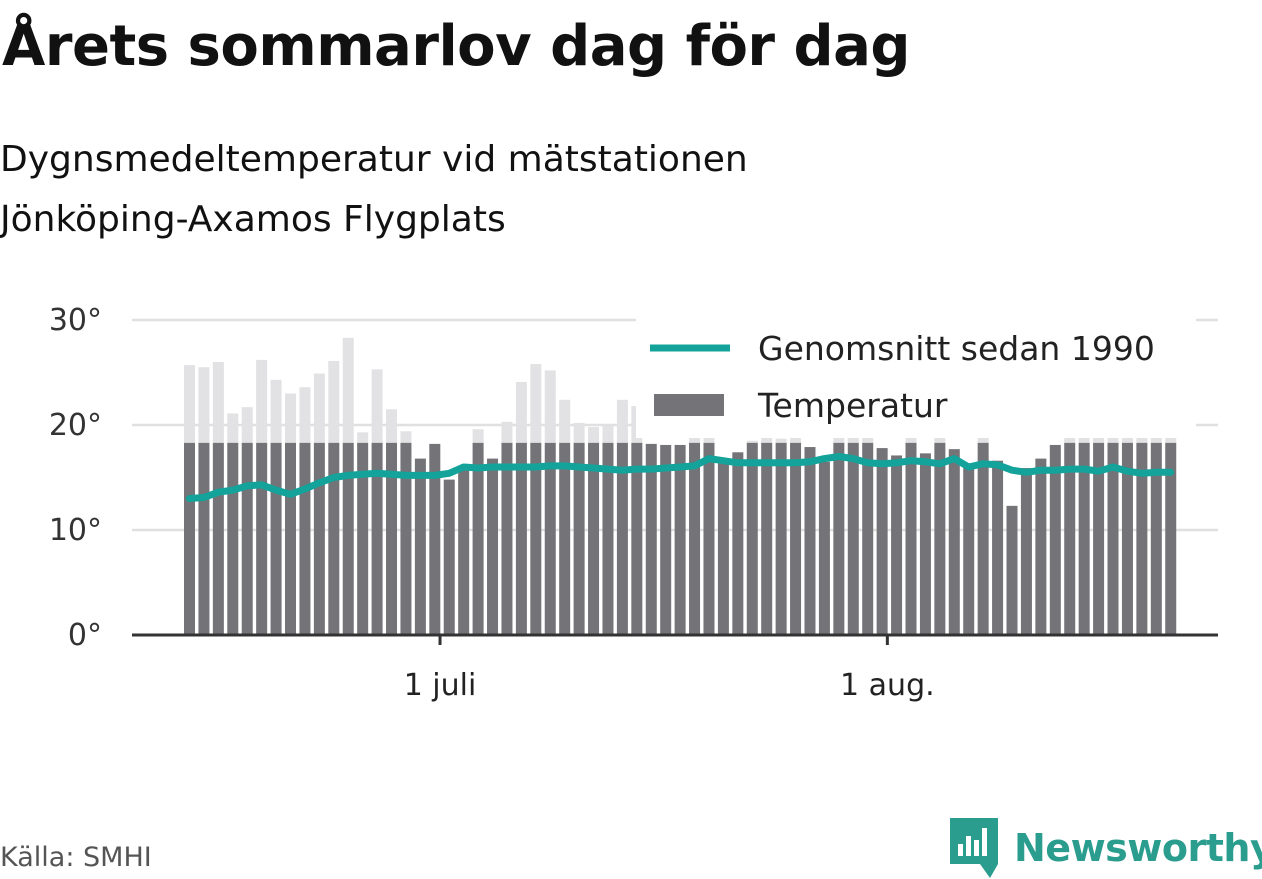 This screenshot has width=1262, height=879. Describe the element at coordinates (253, 219) in the screenshot. I see `subtitle-line-2: Jönköping-Axamos Flygplats` at that location.